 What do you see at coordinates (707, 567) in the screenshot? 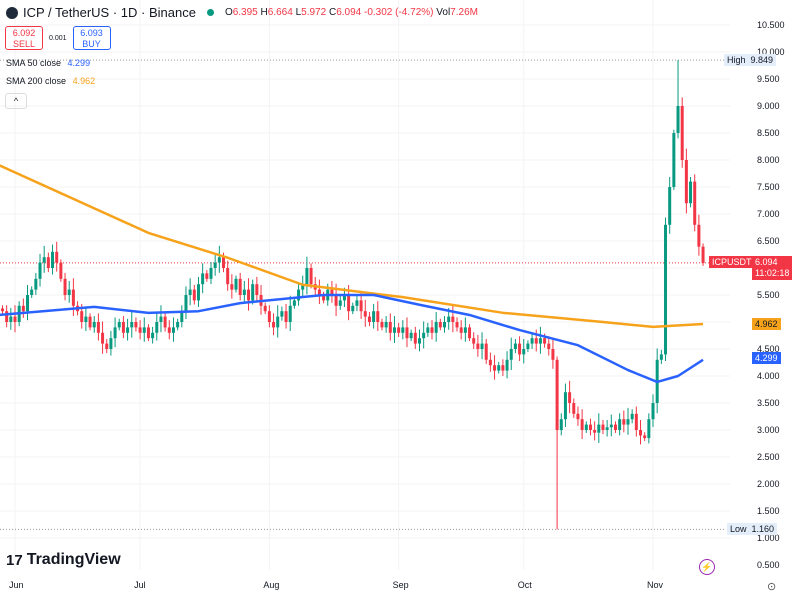
I see `lightning-icon: ⚡` at bounding box center [707, 567].